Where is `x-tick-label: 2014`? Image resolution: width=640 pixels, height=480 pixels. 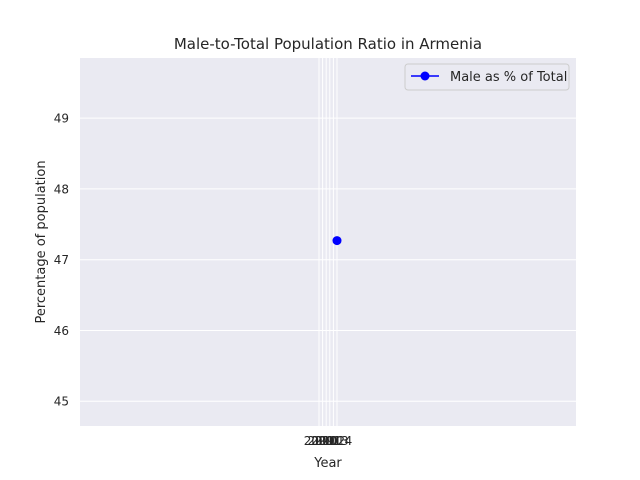 x-tick-label: 2014 is located at coordinates (337, 441).